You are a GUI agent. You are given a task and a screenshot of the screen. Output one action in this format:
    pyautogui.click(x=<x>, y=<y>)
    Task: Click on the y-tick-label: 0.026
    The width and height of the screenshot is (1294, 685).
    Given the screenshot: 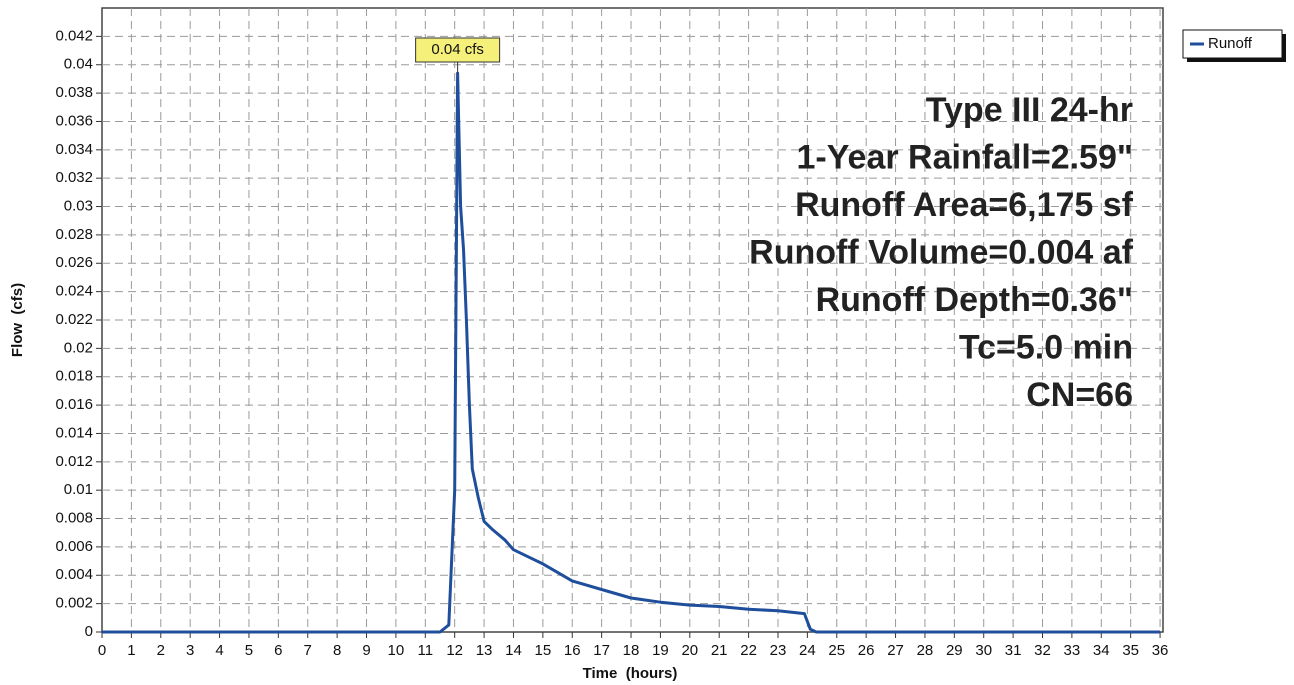 What is the action you would take?
    pyautogui.click(x=74, y=262)
    